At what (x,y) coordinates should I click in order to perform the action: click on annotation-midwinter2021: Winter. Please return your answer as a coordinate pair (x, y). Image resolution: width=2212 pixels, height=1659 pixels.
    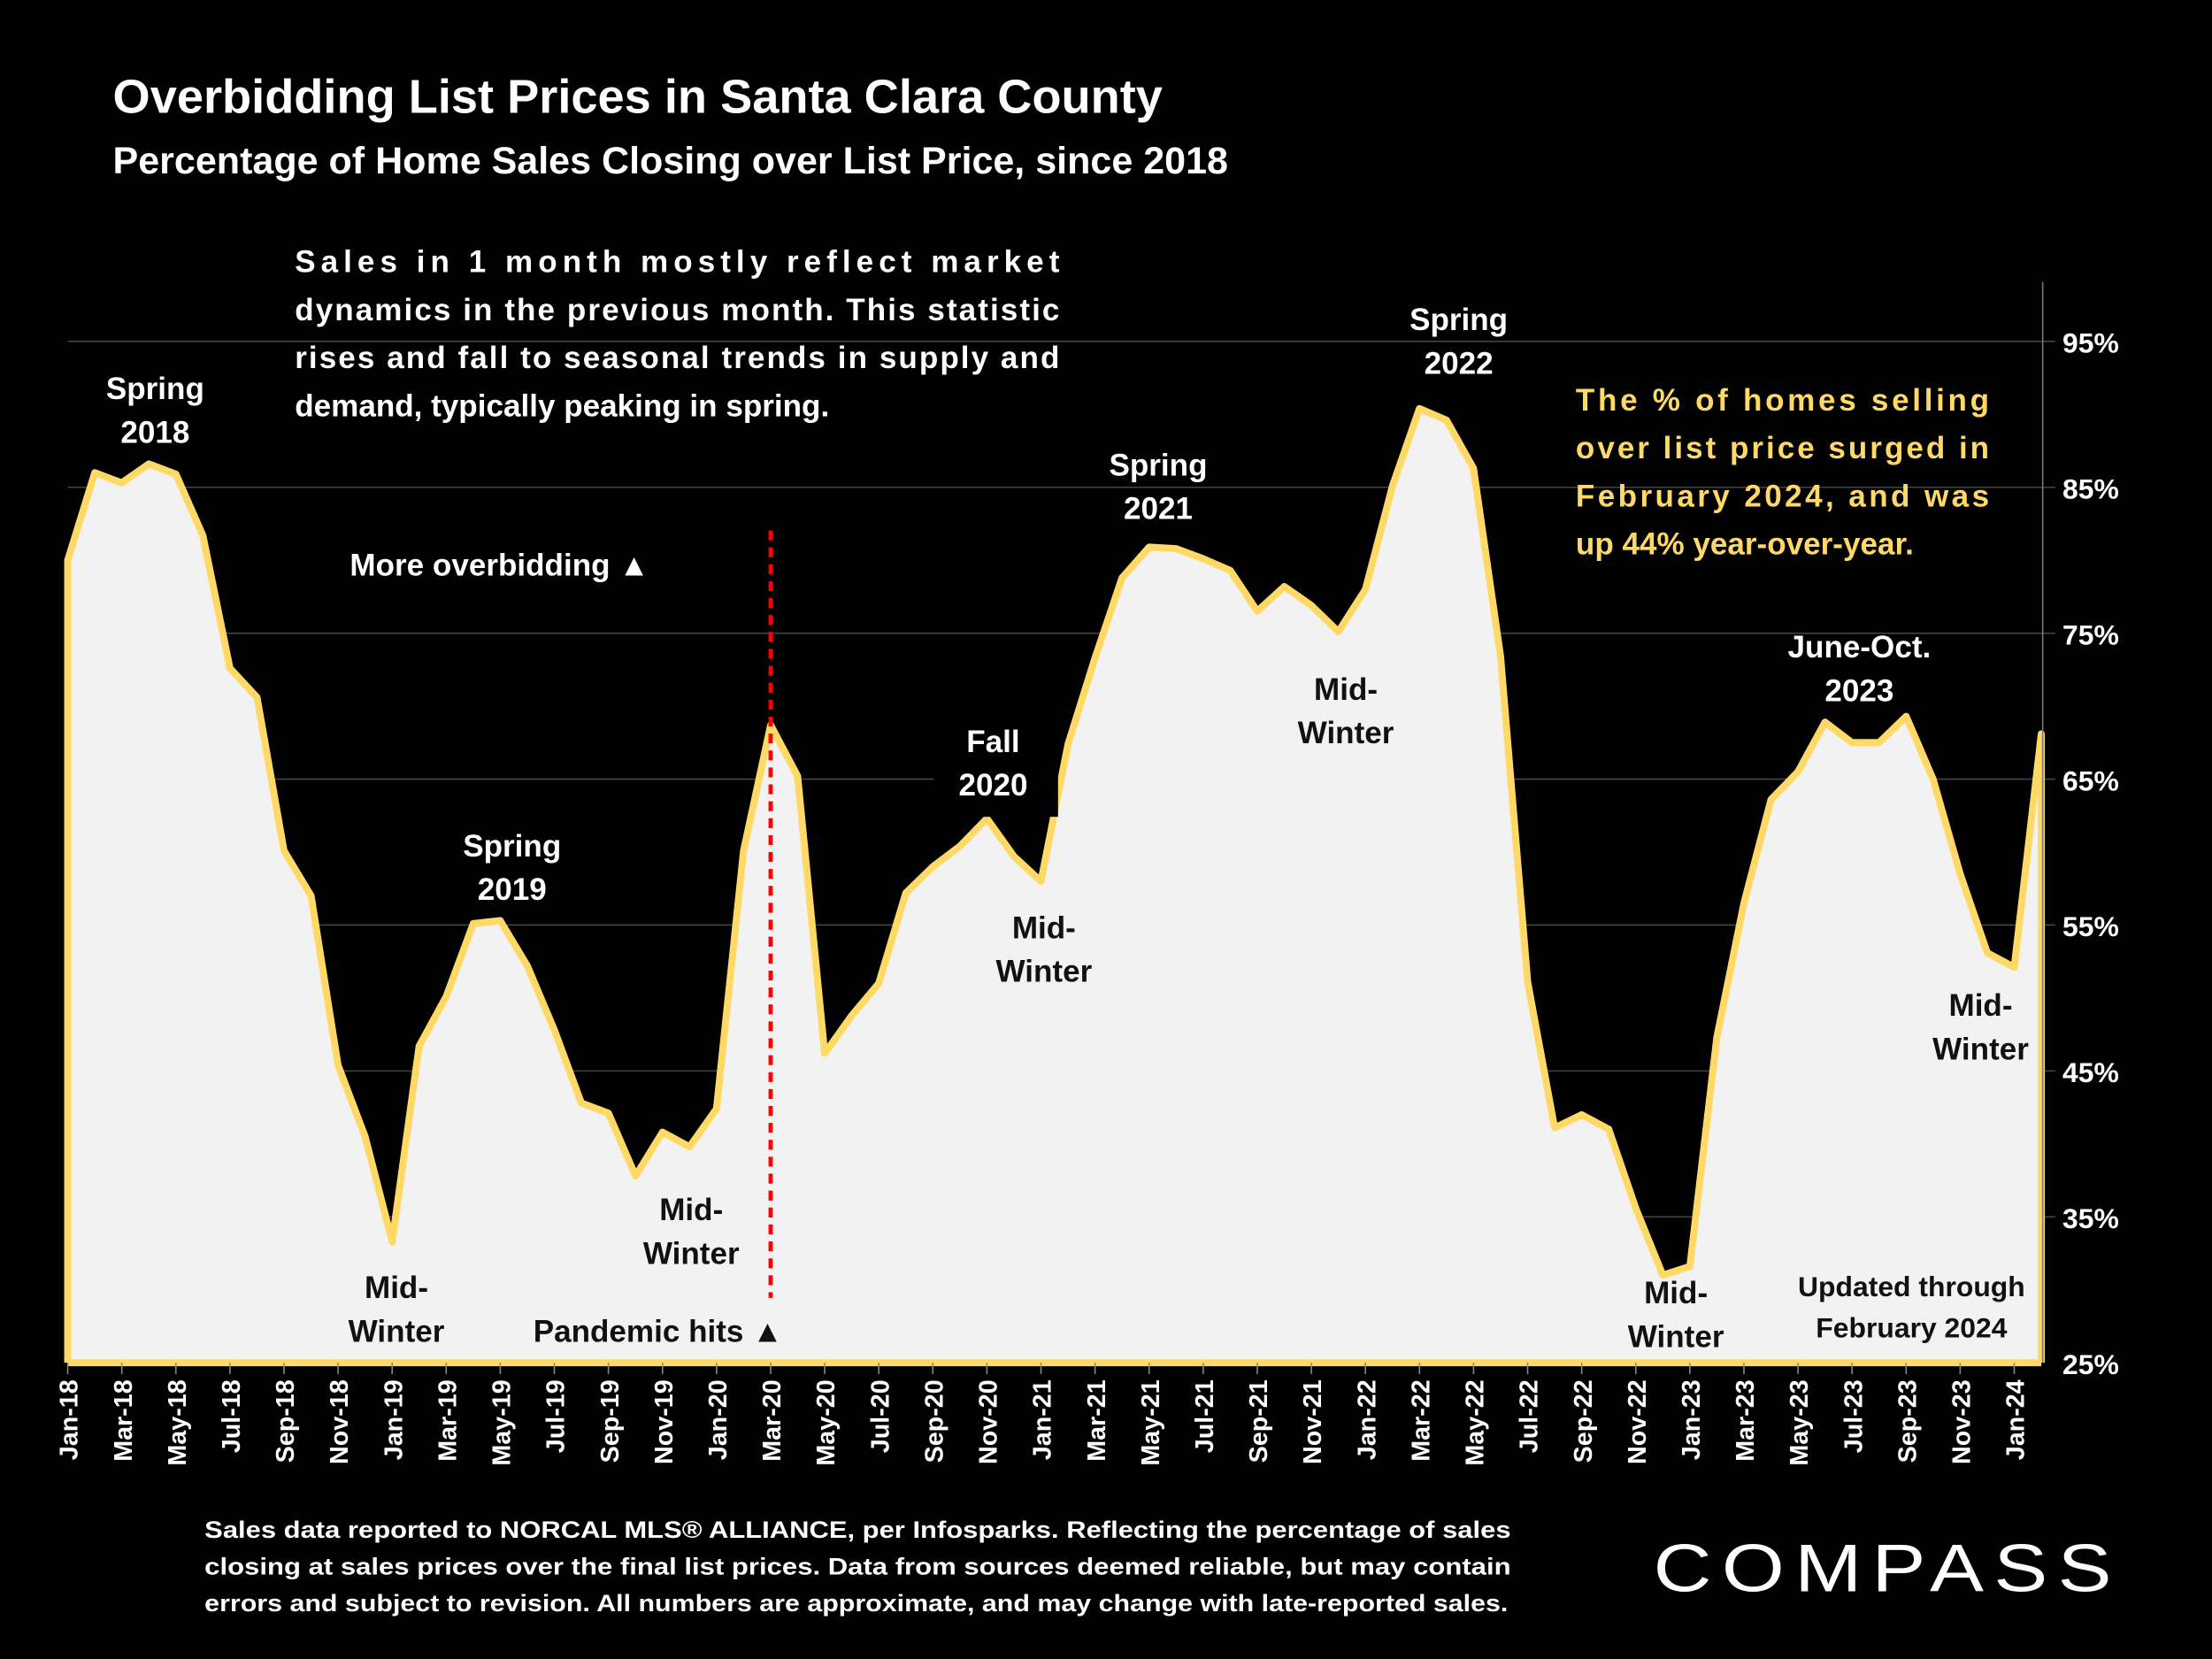
    Looking at the image, I should click on (1043, 972).